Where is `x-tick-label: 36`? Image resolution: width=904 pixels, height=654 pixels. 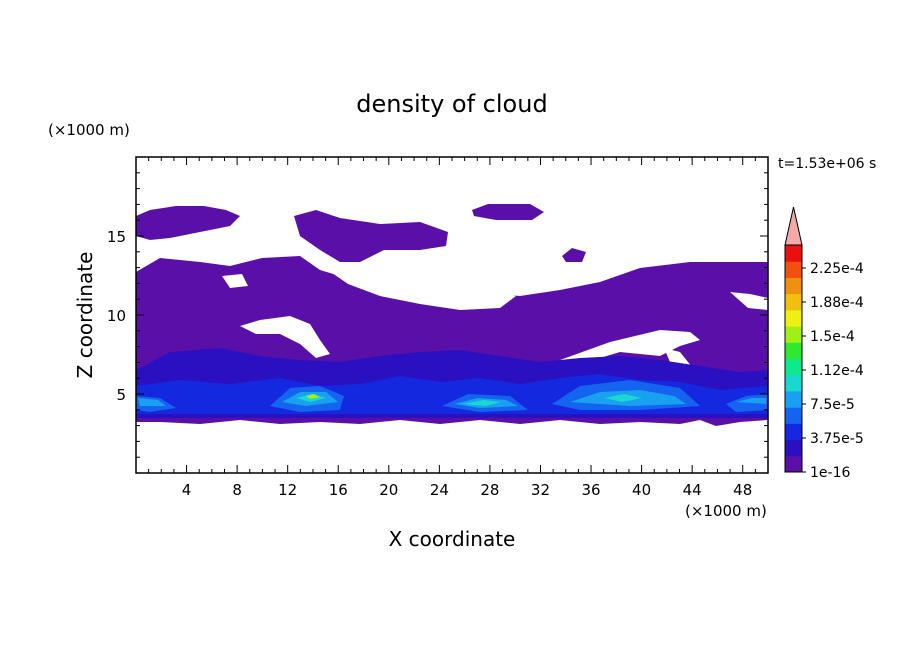
x-tick-label: 36 is located at coordinates (590, 490).